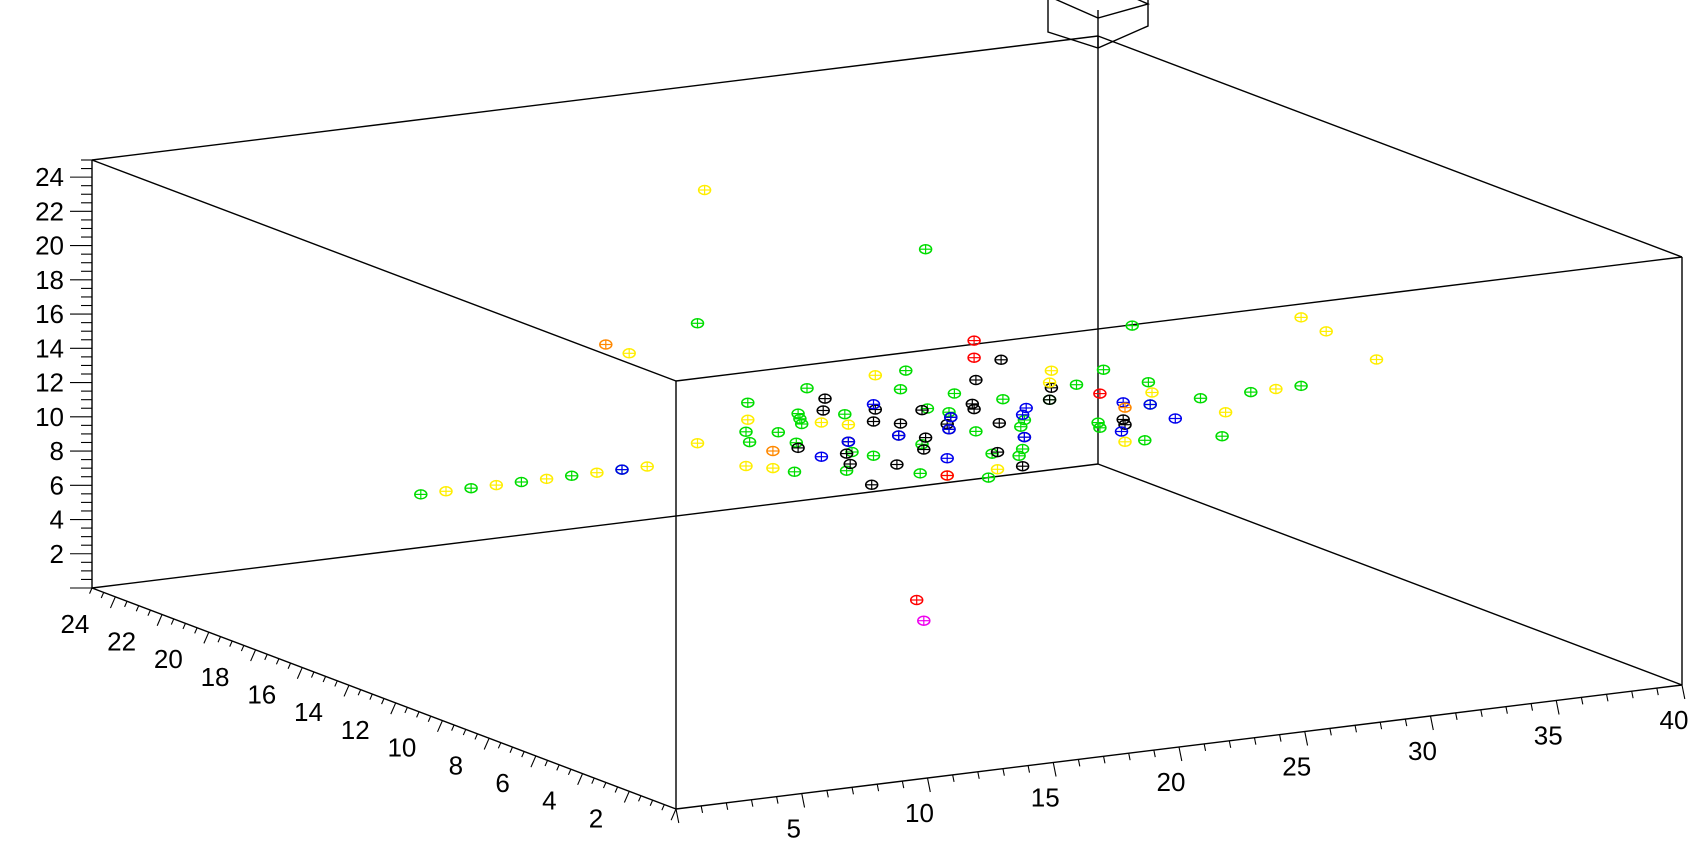 Image resolution: width=1708 pixels, height=851 pixels. I want to click on z-tick-label: 8, so click(57, 451).